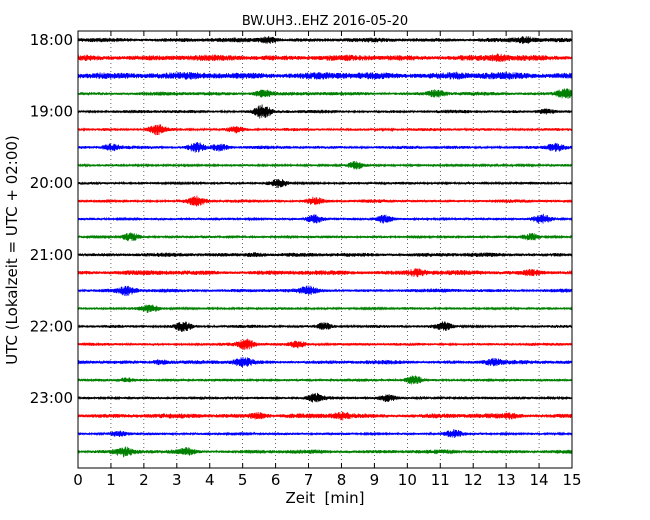  I want to click on x-tick-label: 13, so click(506, 480).